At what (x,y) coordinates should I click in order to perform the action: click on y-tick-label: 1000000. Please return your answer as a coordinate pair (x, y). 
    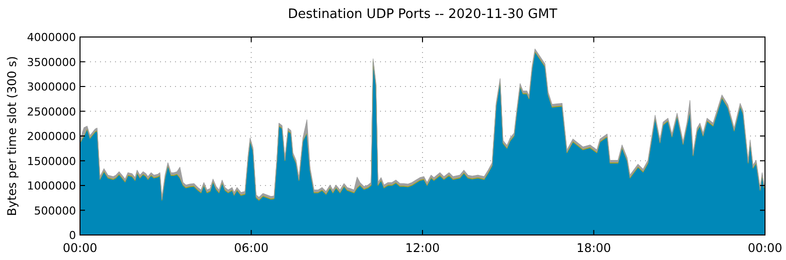
    Looking at the image, I should click on (51, 186).